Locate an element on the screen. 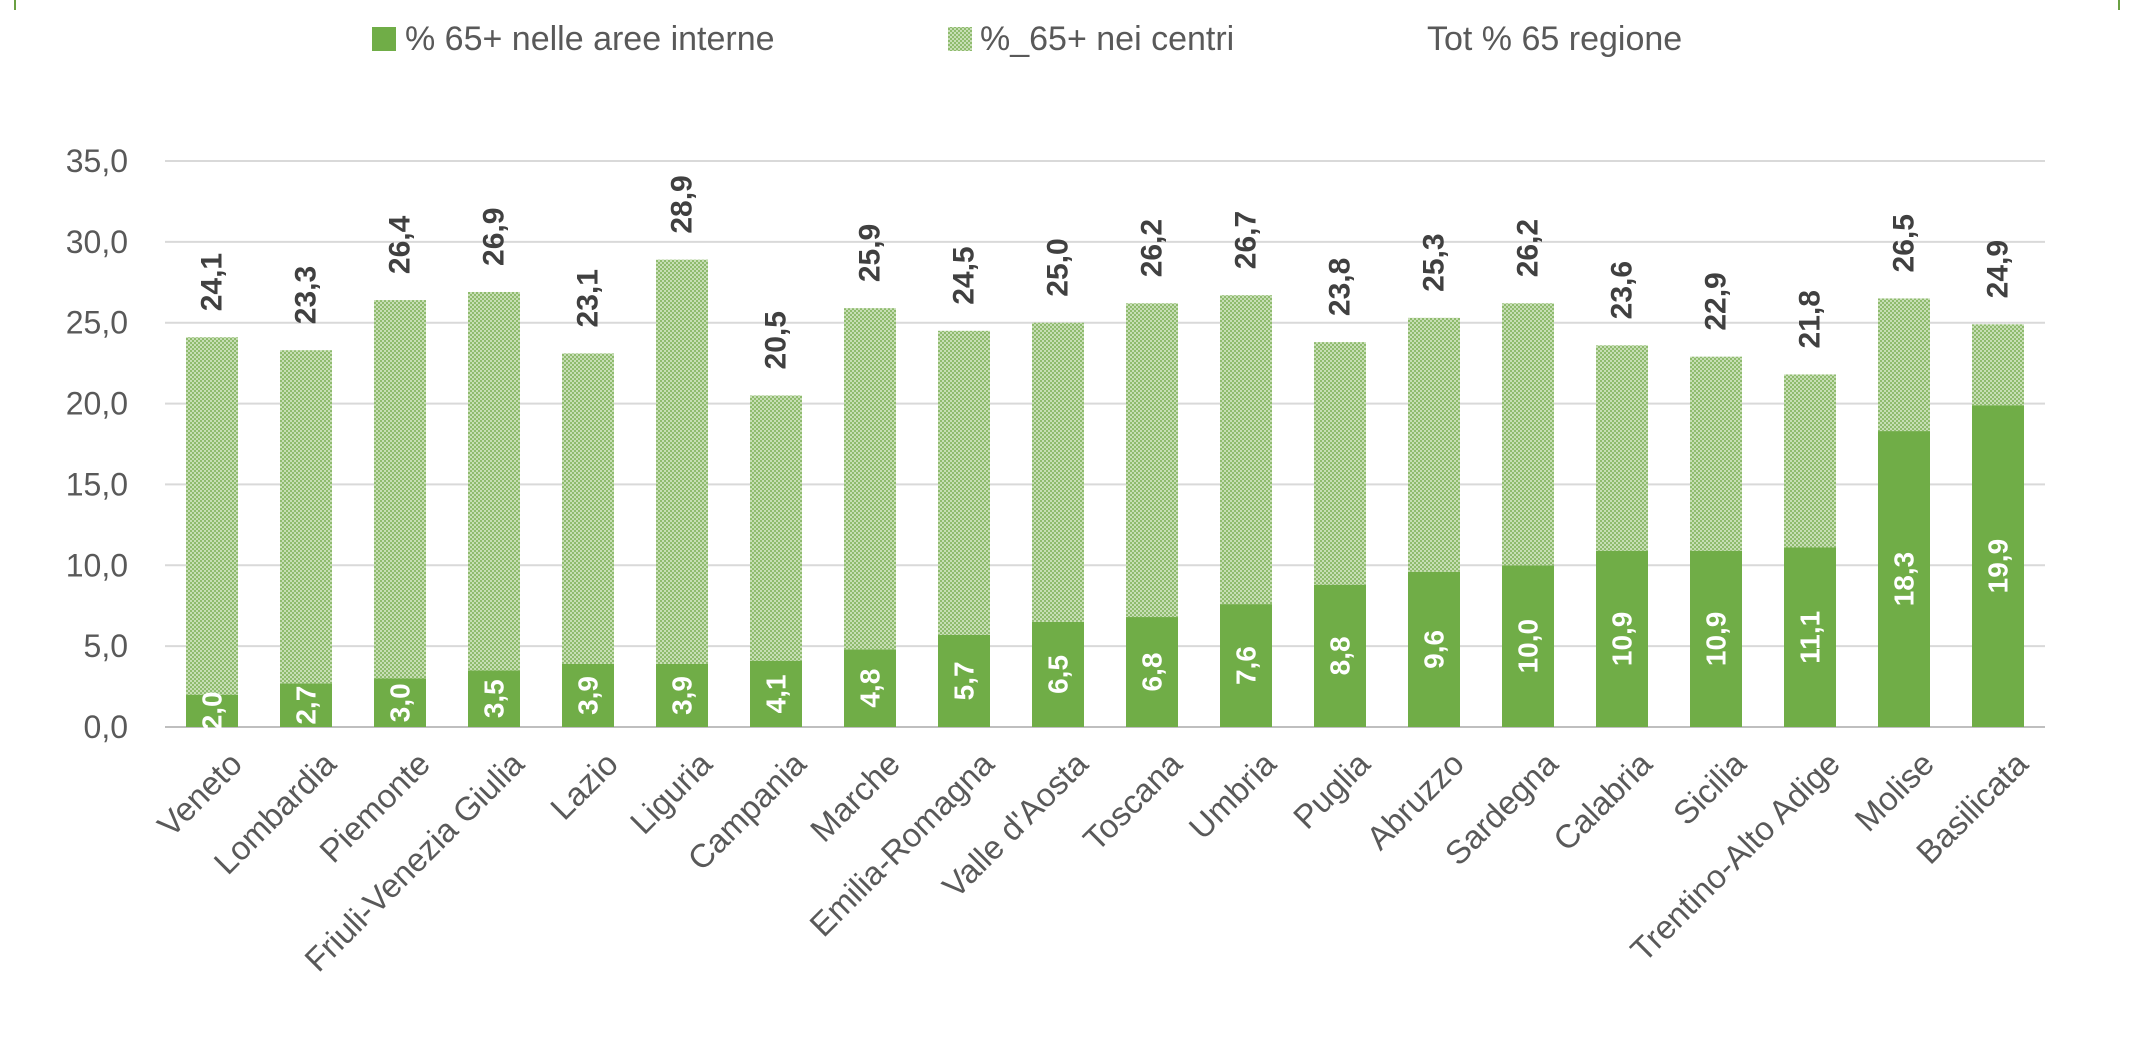  bar-aree-interne-label: 2,0 is located at coordinates (212, 710).